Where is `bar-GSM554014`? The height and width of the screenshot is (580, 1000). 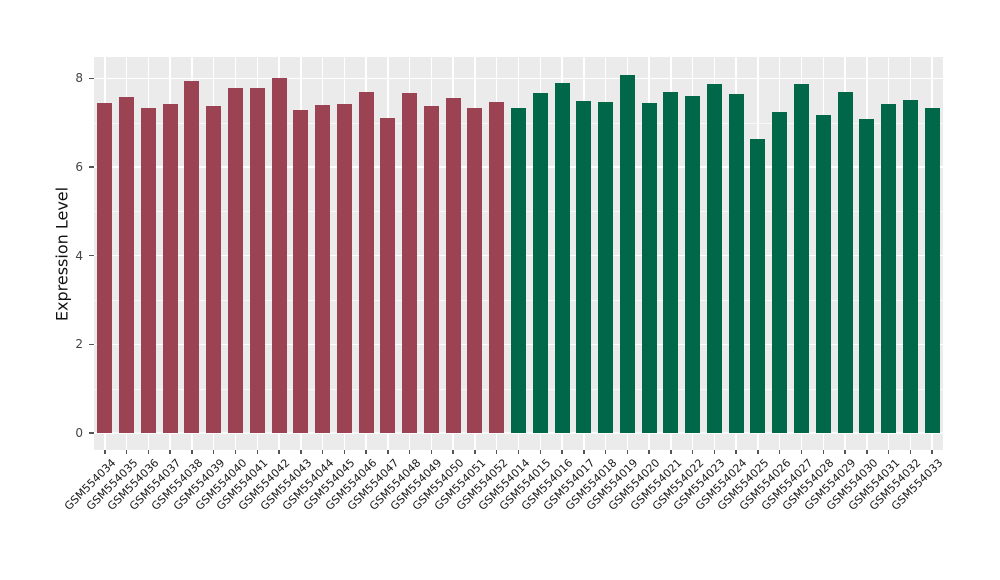
bar-GSM554014 is located at coordinates (518, 270).